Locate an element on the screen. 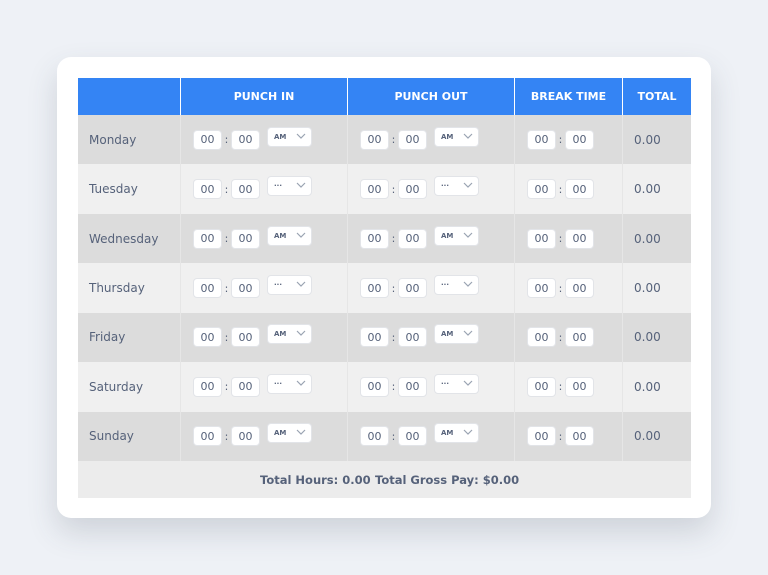 The width and height of the screenshot is (768, 575). total-gross-pay: Total Gross Pay: $0.00 is located at coordinates (447, 480).